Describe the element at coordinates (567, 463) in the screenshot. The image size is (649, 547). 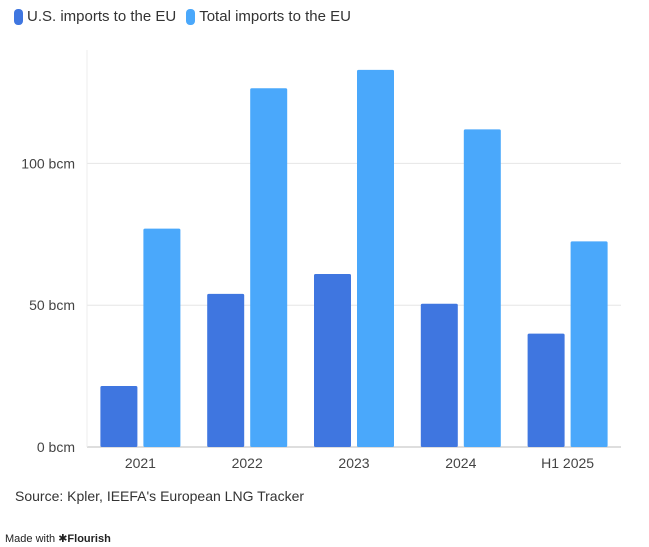
I see `x-tick-label: H1 2025` at that location.